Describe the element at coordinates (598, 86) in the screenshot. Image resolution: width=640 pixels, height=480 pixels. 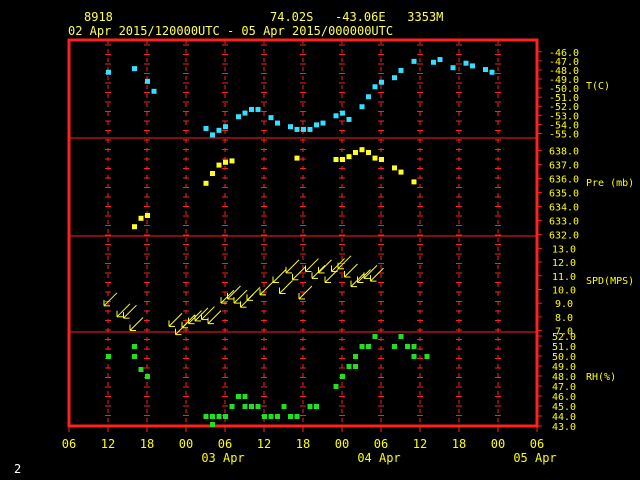
I see `panel-label: T(C)` at that location.